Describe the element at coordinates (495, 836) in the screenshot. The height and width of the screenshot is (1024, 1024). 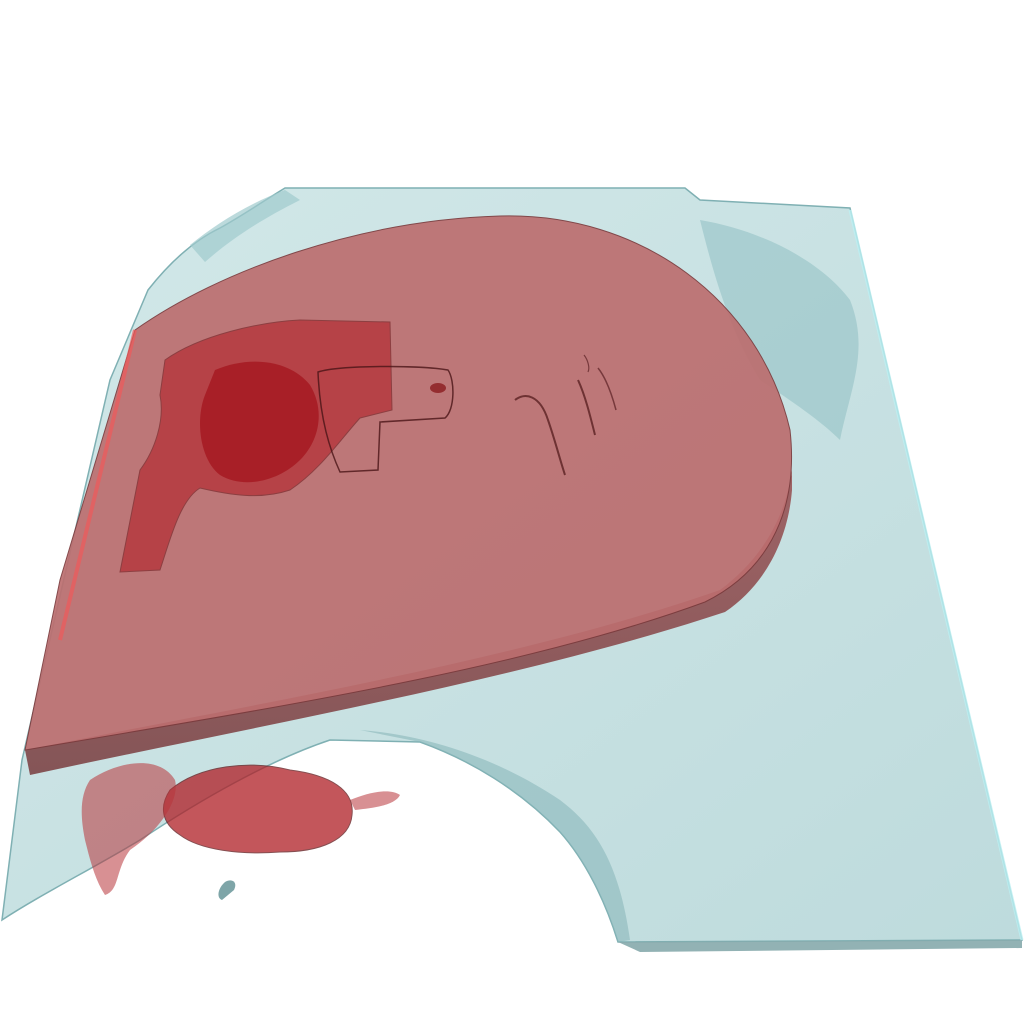
I see `outer-volume-inner-shadow` at that location.